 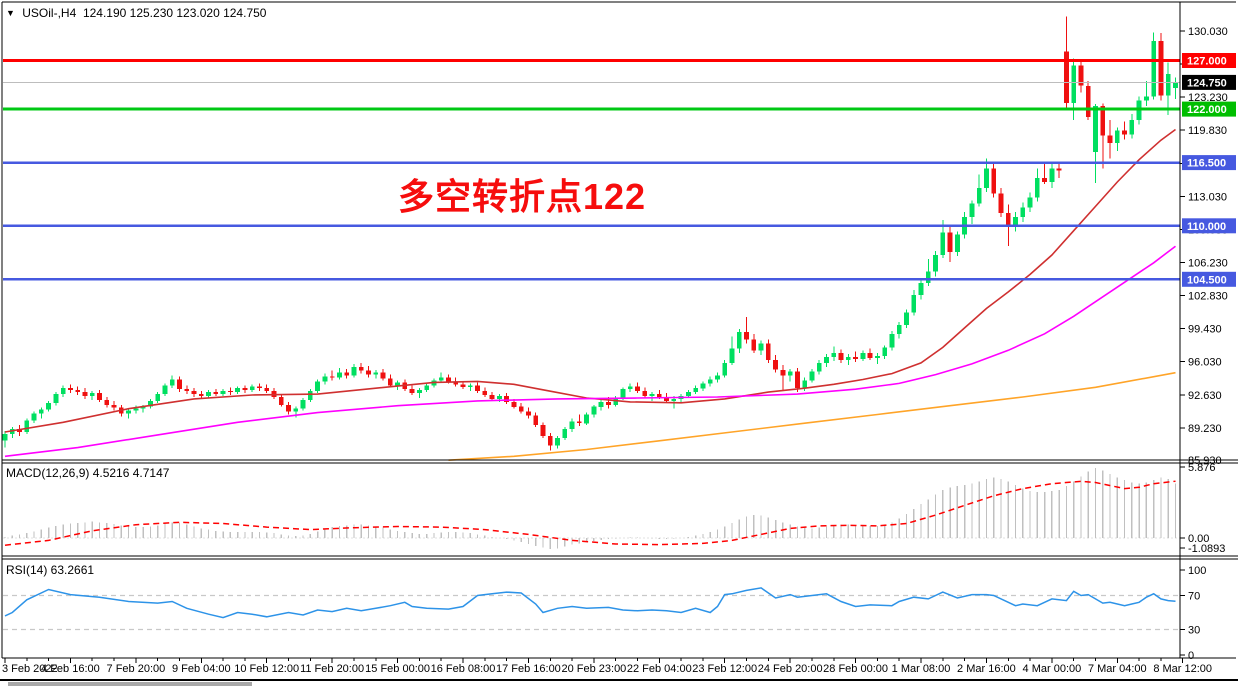 What do you see at coordinates (724, 669) in the screenshot?
I see `svg-text: 23 Feb 12:00` at bounding box center [724, 669].